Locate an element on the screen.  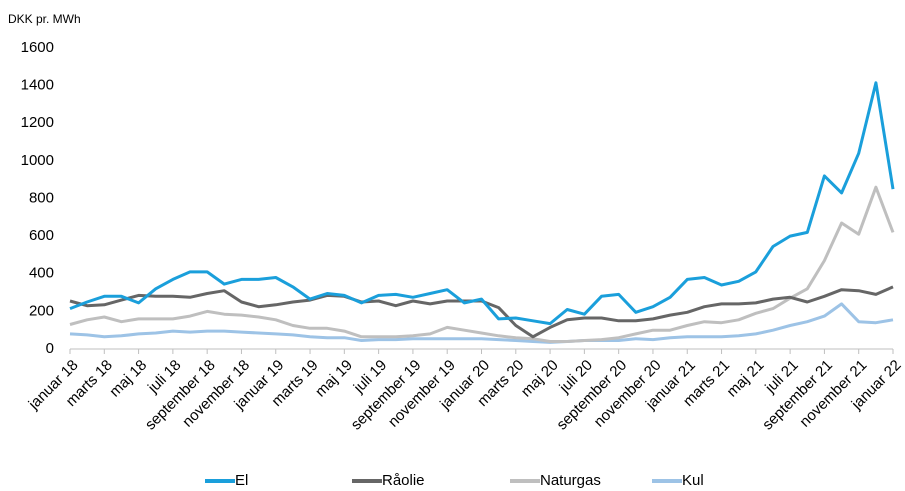
x-tick-label: maj 21 is located at coordinates (746, 379).